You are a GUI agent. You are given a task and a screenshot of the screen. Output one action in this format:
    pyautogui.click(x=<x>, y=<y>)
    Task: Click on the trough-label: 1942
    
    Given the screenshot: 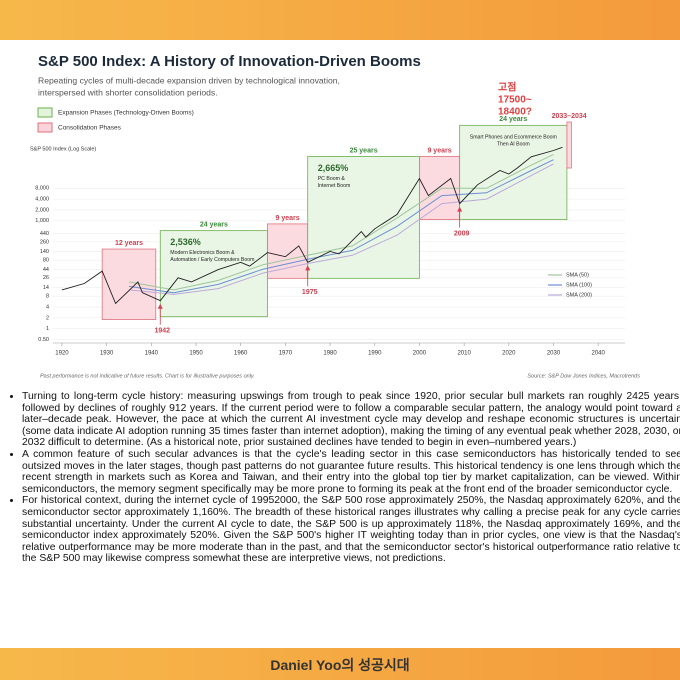 What is the action you would take?
    pyautogui.click(x=162, y=331)
    